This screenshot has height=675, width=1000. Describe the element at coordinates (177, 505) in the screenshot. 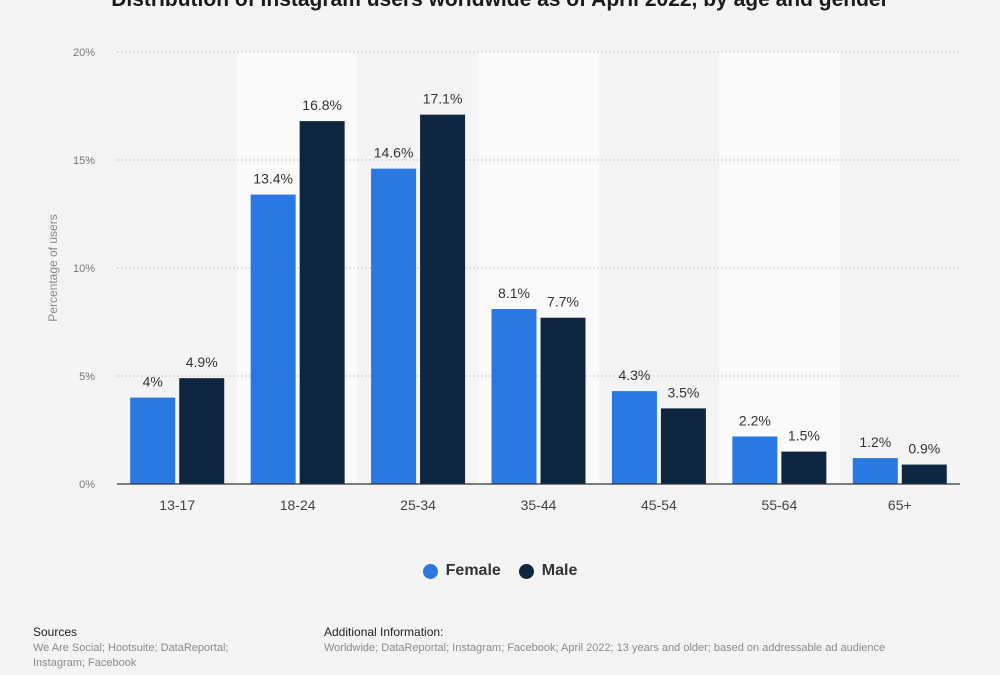

I see `x-tick-label: 13-17` at that location.